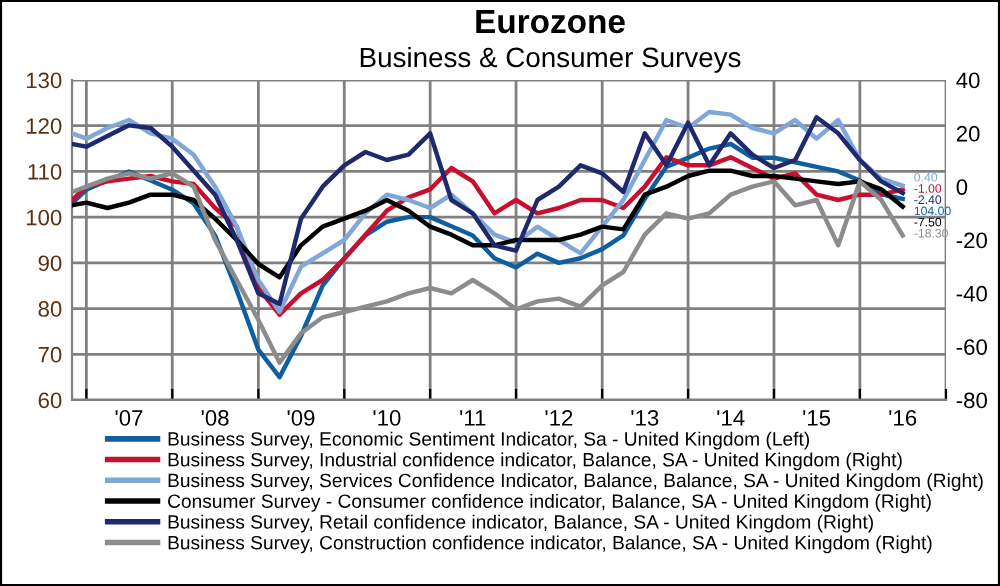 The width and height of the screenshot is (1000, 586). What do you see at coordinates (817, 418) in the screenshot?
I see `x-tick-label: '15` at bounding box center [817, 418].